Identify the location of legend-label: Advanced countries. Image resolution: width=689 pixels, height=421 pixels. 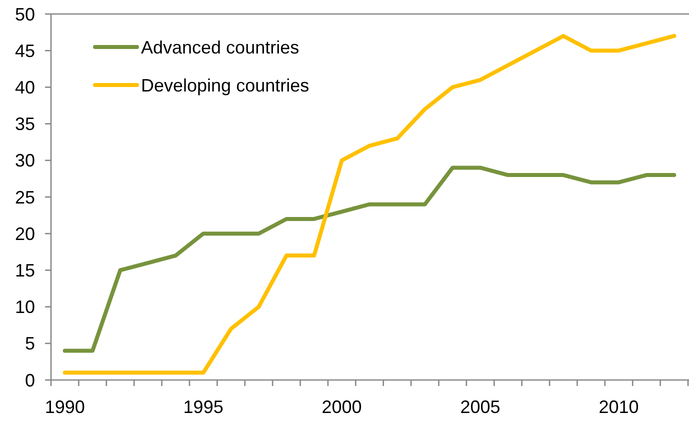
(220, 47).